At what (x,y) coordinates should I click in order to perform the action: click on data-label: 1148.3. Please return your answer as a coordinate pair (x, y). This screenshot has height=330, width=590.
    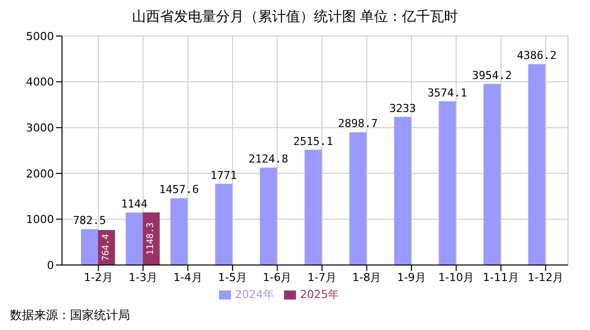
    Looking at the image, I should click on (151, 238).